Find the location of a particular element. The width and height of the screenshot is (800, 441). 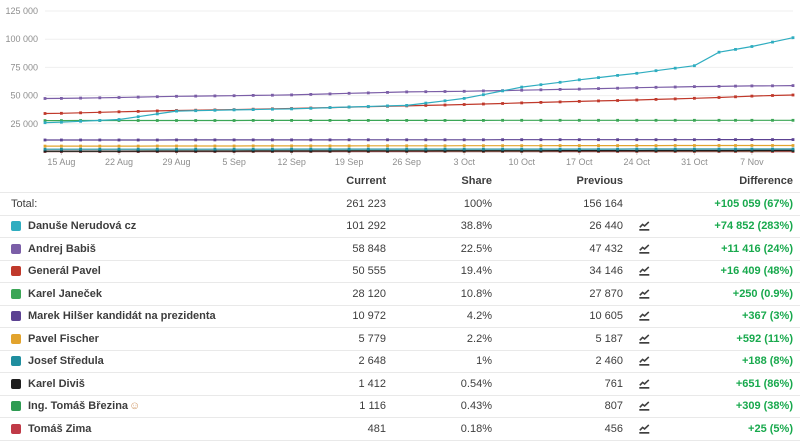

x-axis-label: 22 Aug is located at coordinates (119, 162).